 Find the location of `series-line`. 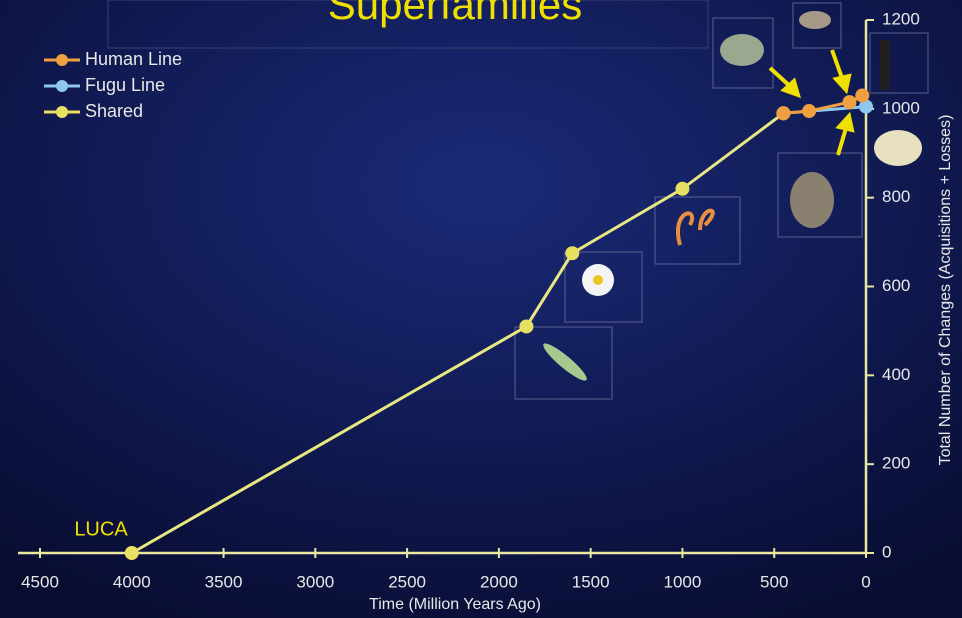

series-line is located at coordinates (823, 104).